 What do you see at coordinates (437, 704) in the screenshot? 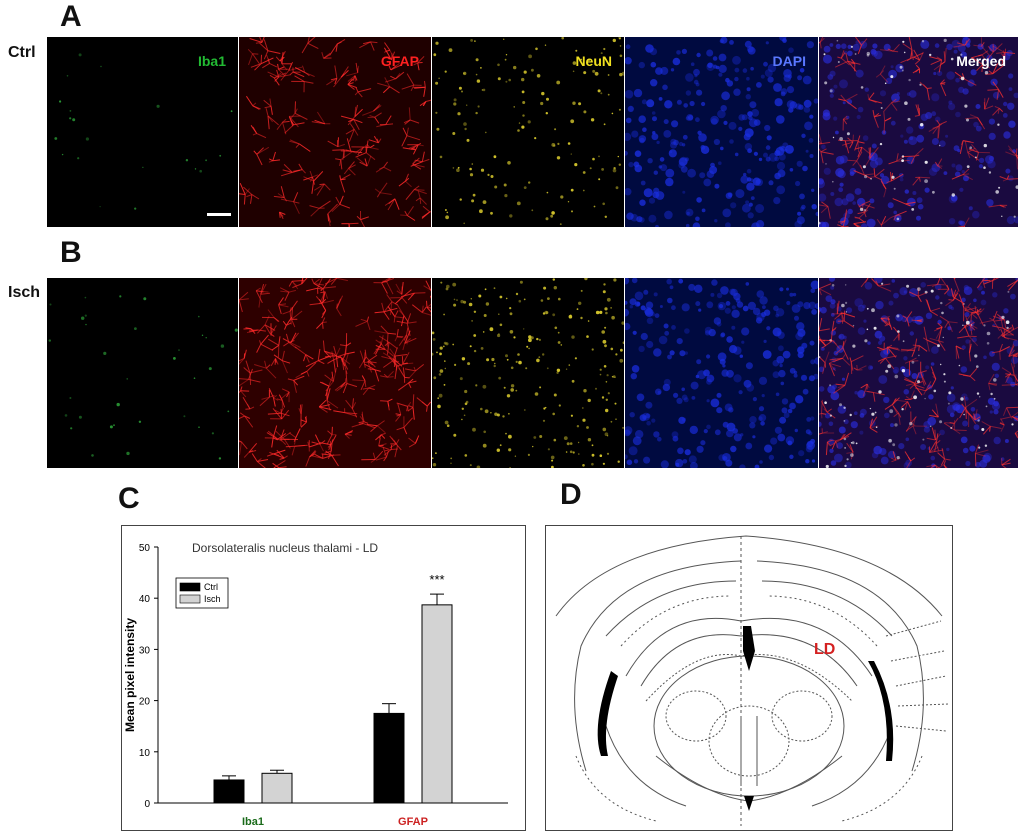
I see `bar-isch-gfap` at bounding box center [437, 704].